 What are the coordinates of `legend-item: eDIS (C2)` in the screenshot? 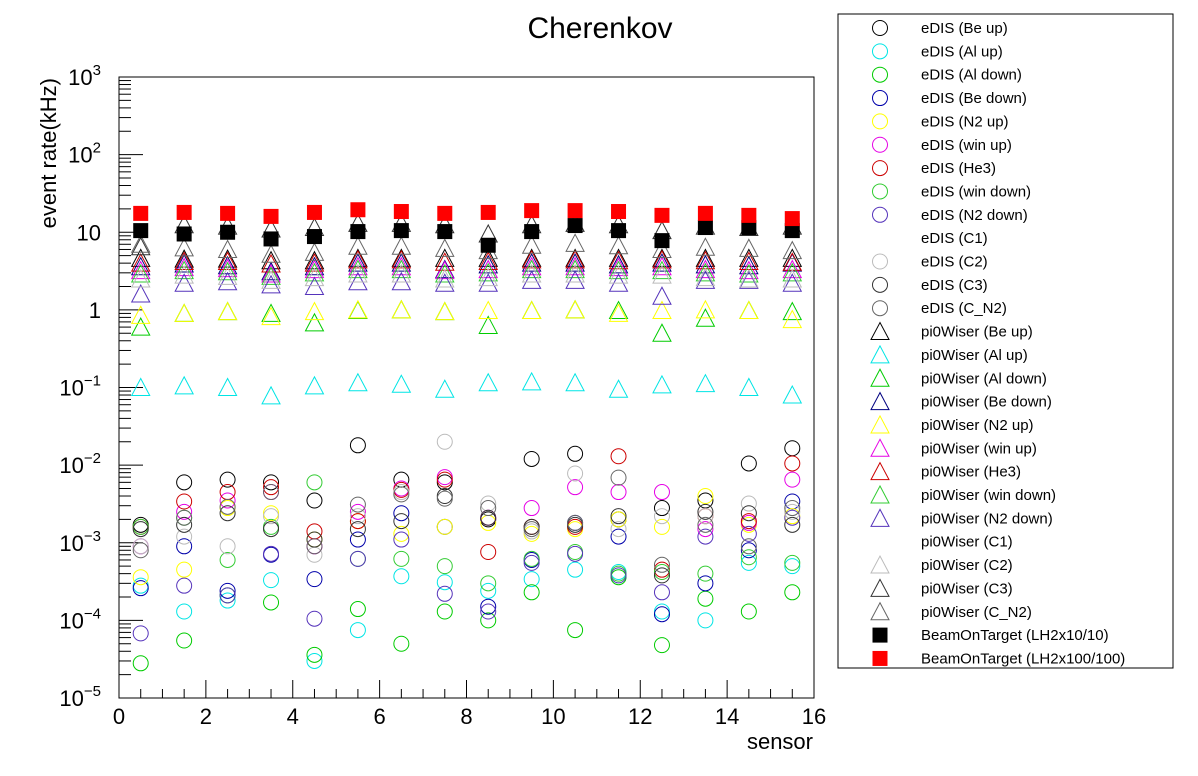 It's located at (930, 262).